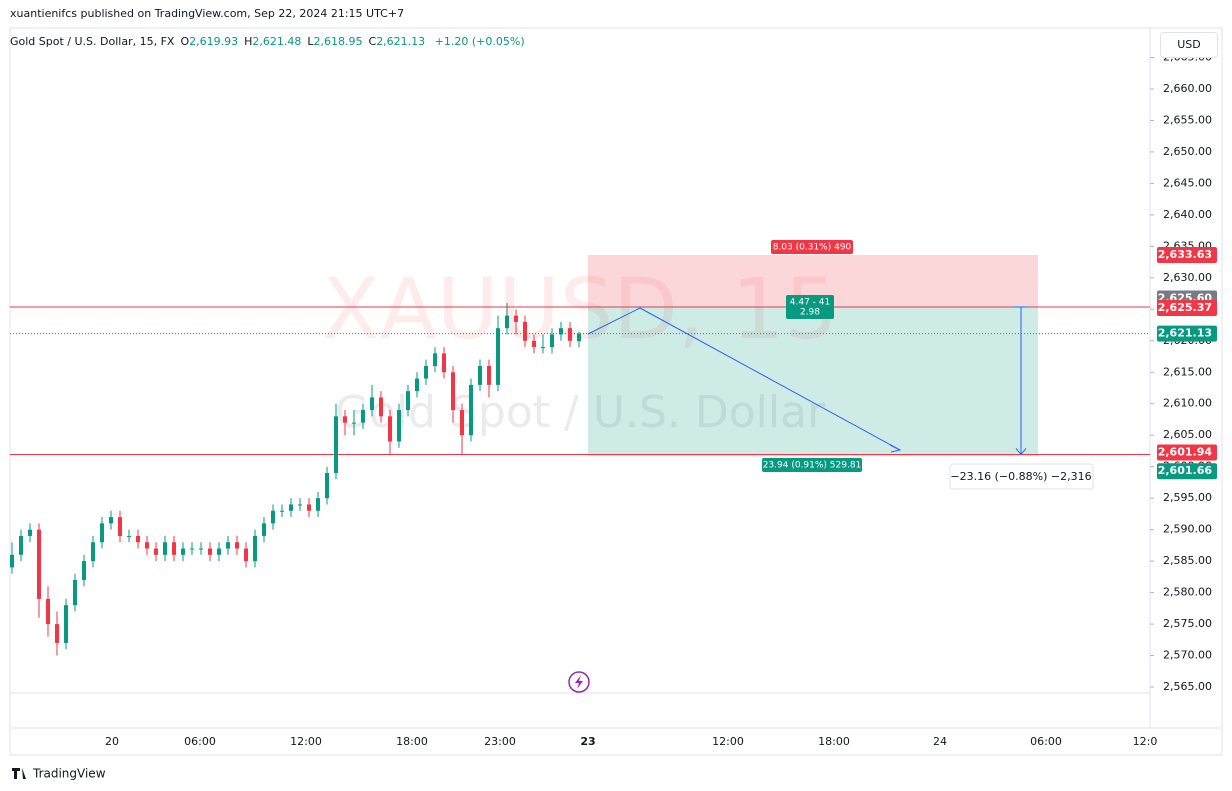 This screenshot has width=1232, height=791. I want to click on y-tick-label: 2,580.00, so click(1187, 592).